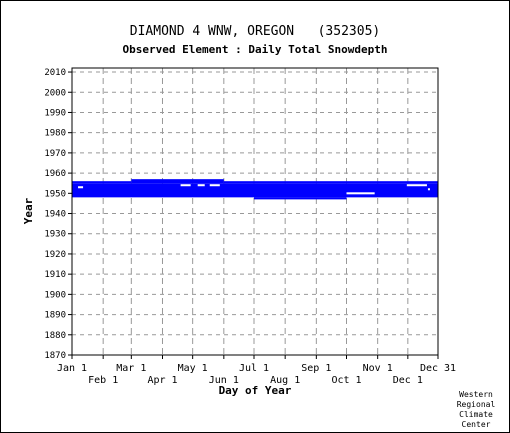  What do you see at coordinates (103, 380) in the screenshot?
I see `x-tick-label: Feb 1` at bounding box center [103, 380].